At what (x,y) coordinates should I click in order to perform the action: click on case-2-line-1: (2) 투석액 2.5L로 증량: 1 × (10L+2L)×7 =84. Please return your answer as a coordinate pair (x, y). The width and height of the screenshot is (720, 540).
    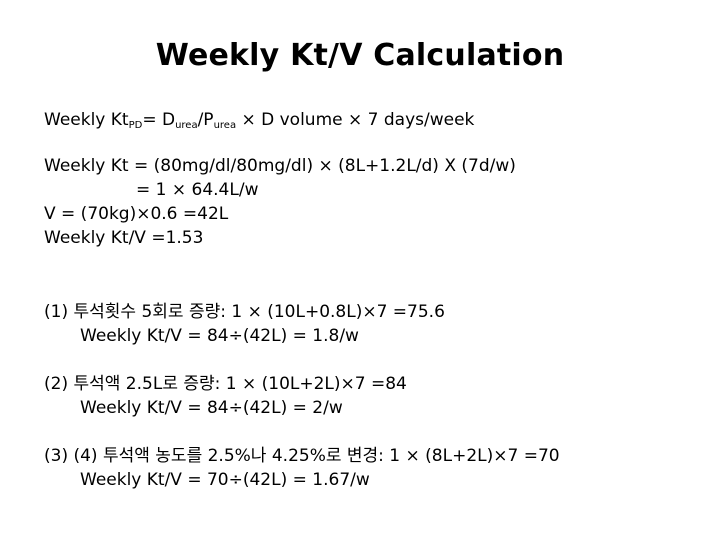
    Looking at the image, I should click on (225, 384).